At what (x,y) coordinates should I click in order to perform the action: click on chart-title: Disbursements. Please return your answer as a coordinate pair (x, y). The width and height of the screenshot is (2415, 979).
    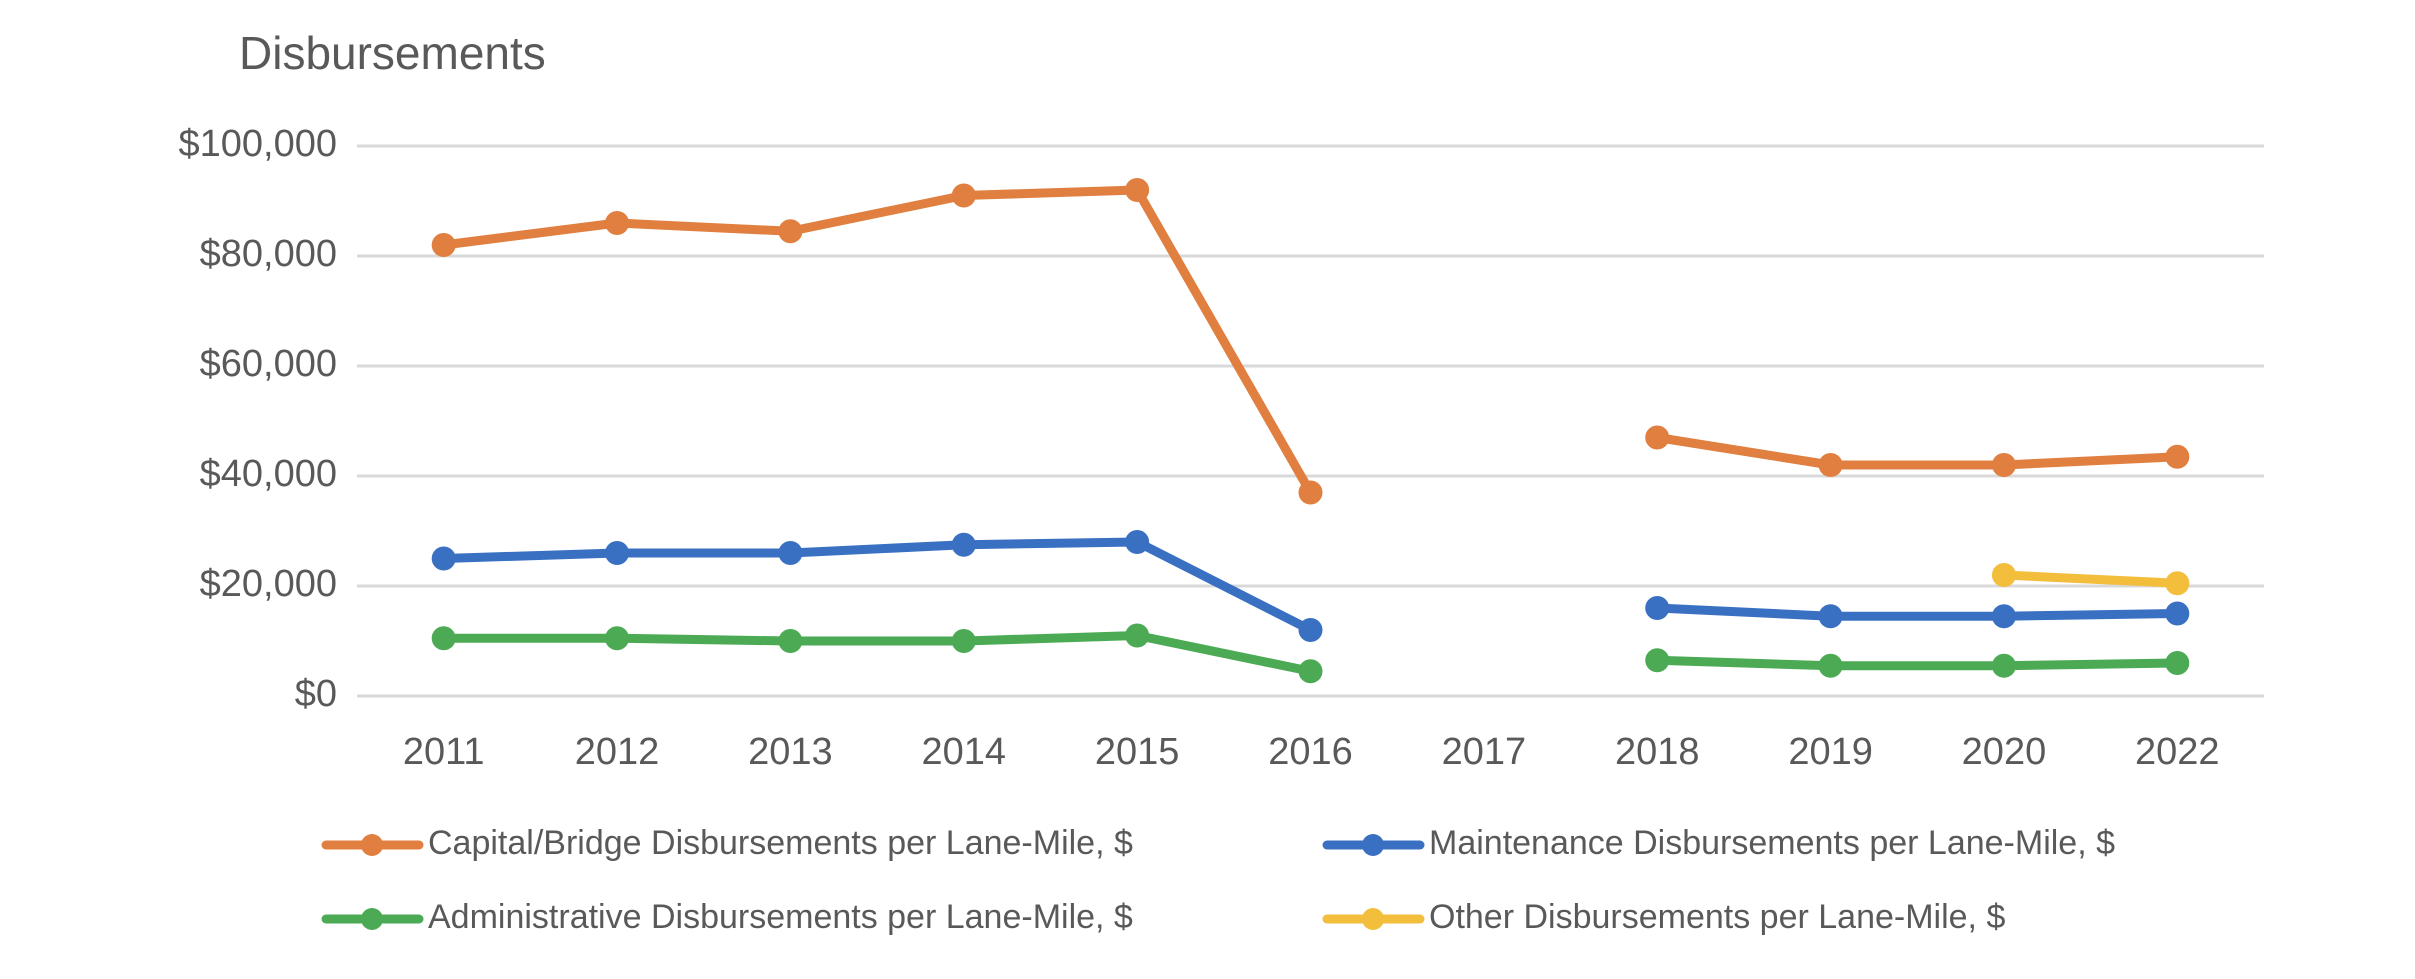
    Looking at the image, I should click on (392, 53).